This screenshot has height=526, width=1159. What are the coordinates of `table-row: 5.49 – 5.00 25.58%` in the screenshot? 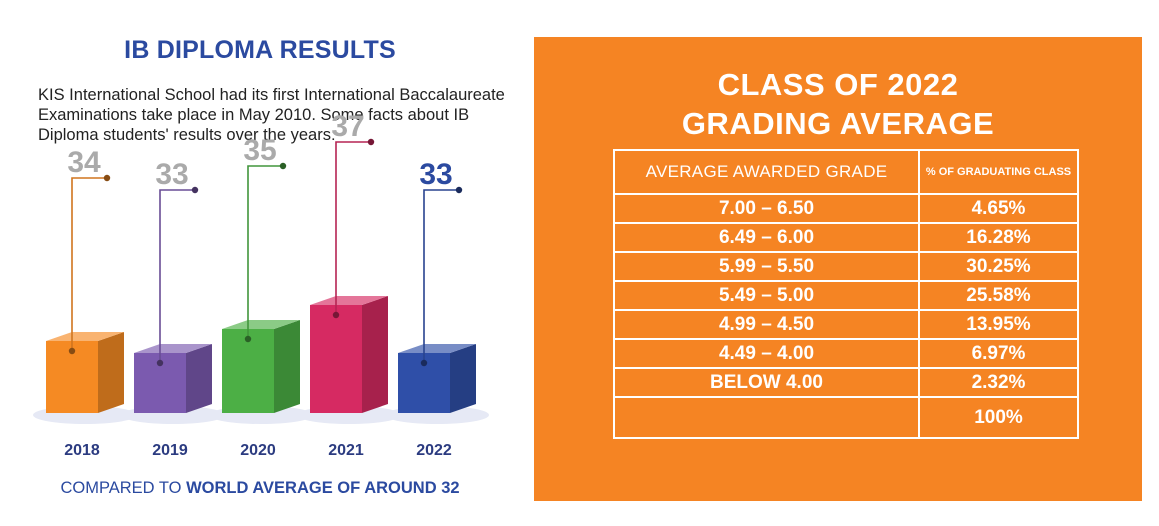 It's located at (846, 295).